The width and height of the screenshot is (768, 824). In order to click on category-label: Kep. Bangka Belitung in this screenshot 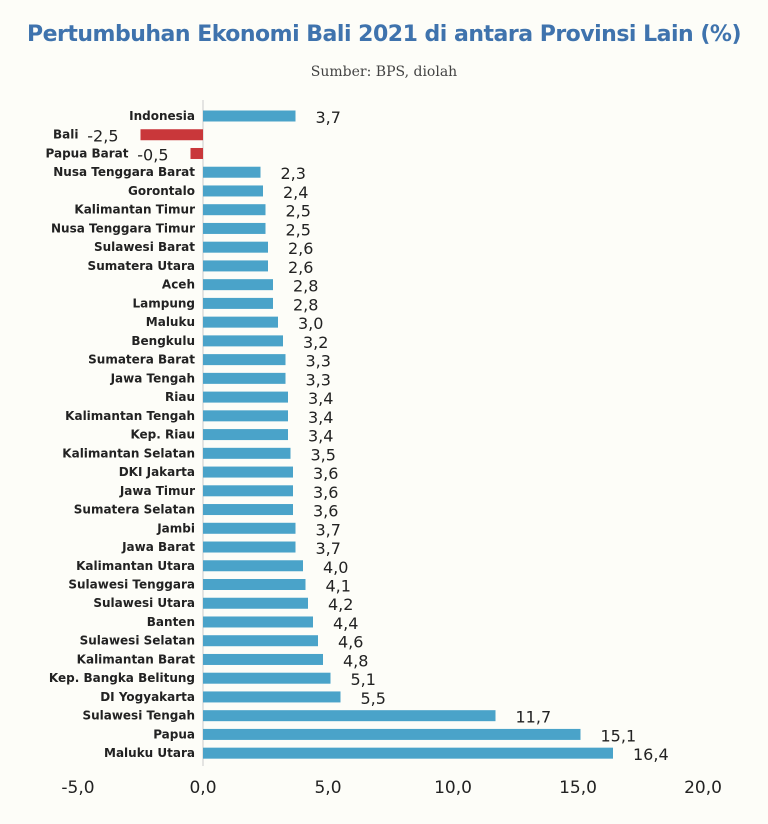, I will do `click(122, 678)`.